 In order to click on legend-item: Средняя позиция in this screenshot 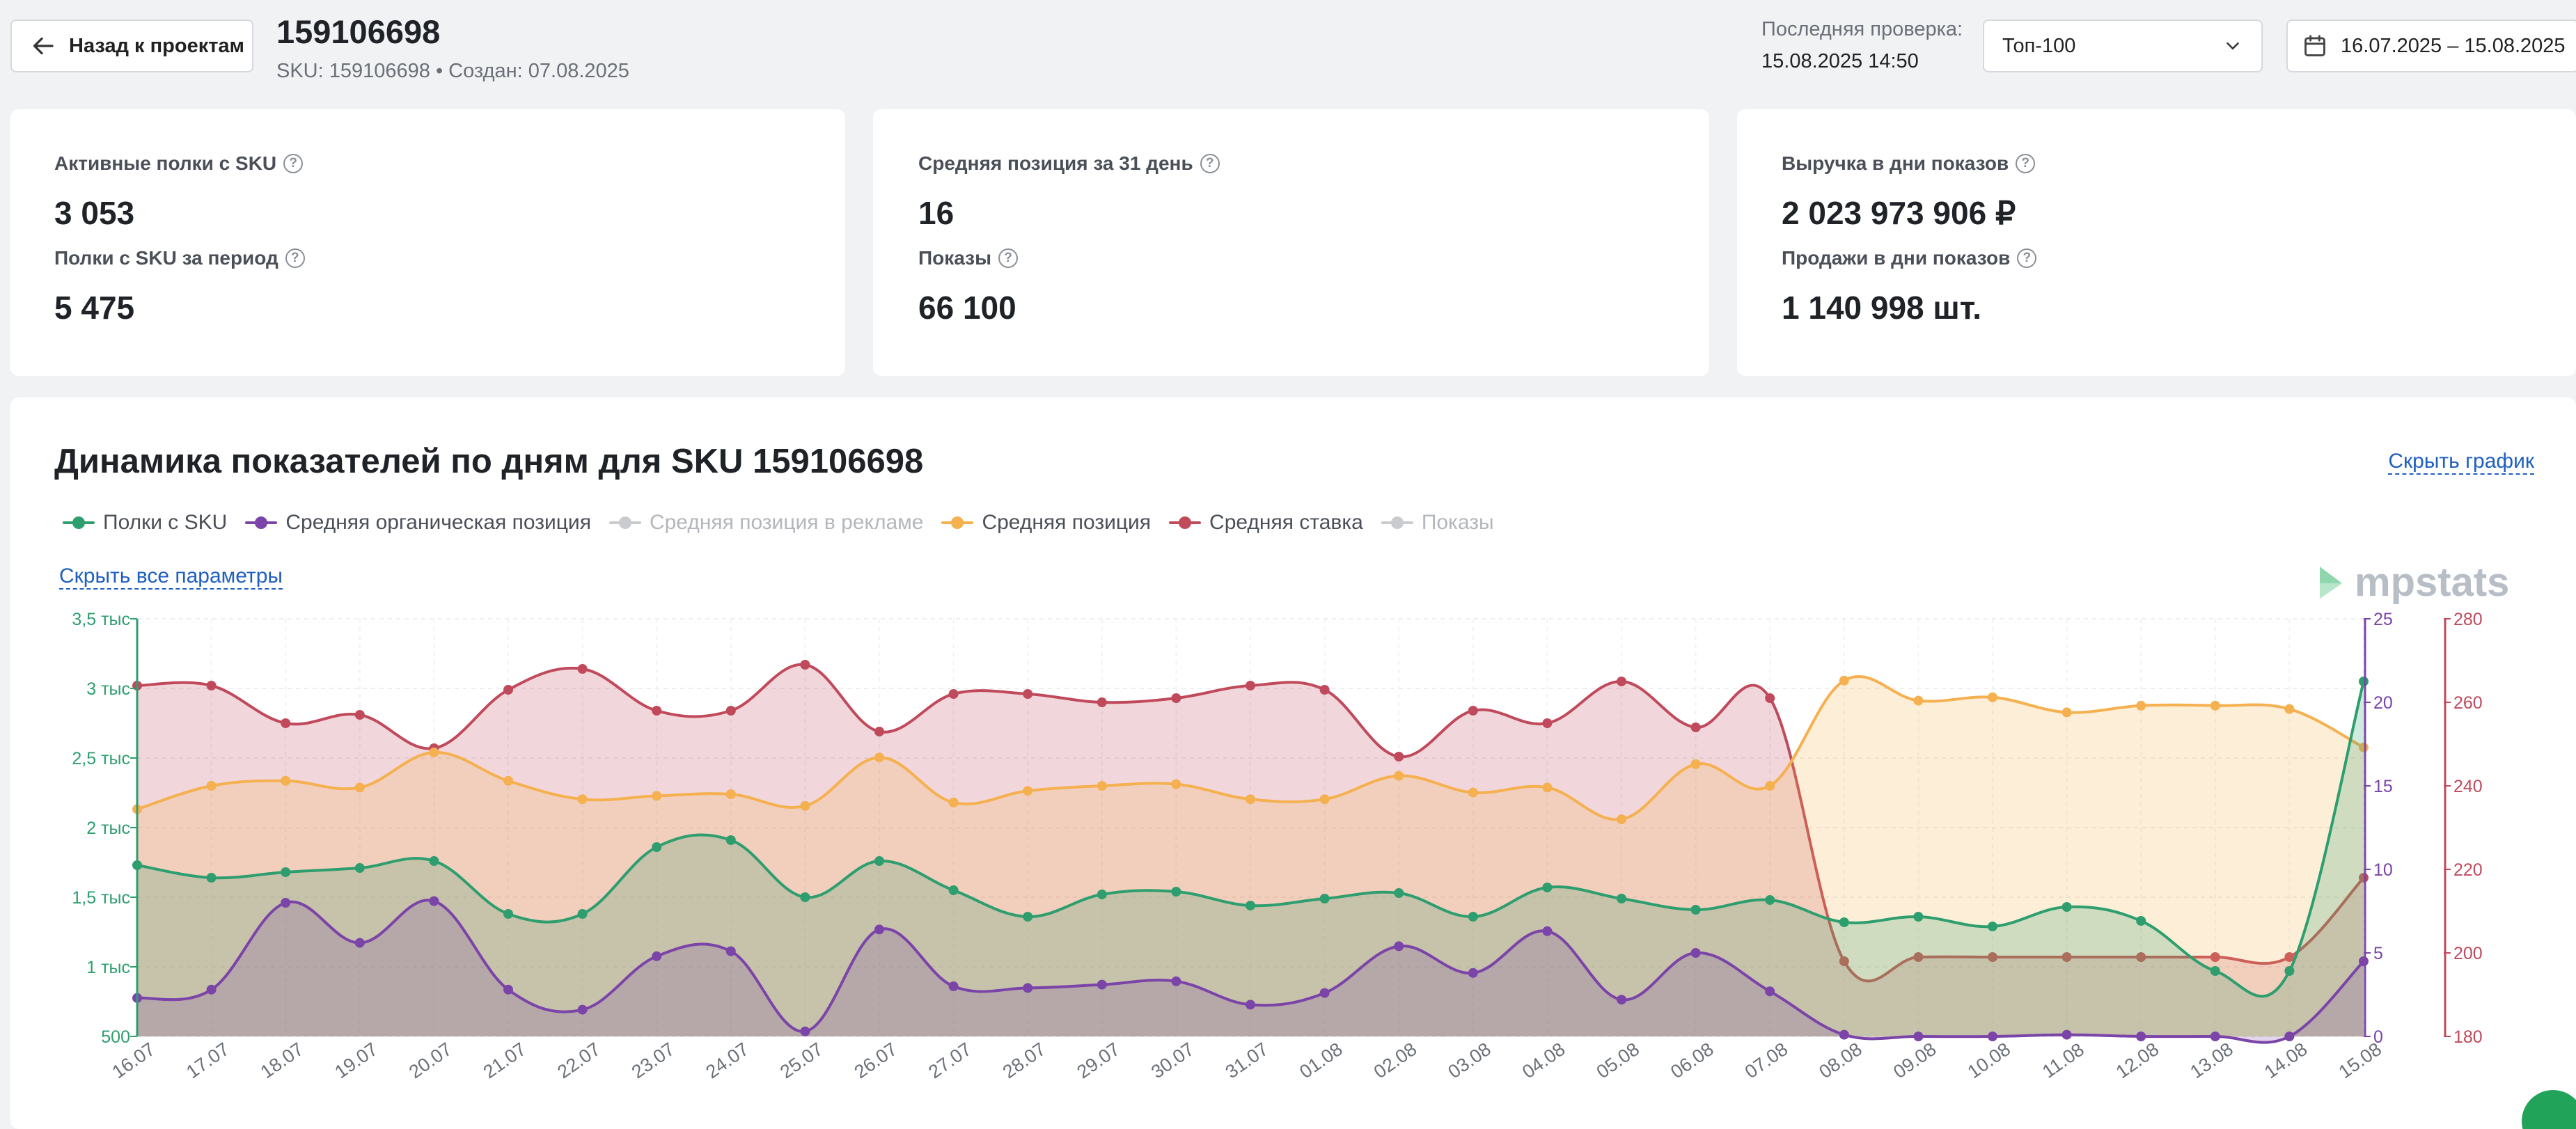, I will do `click(1046, 523)`.